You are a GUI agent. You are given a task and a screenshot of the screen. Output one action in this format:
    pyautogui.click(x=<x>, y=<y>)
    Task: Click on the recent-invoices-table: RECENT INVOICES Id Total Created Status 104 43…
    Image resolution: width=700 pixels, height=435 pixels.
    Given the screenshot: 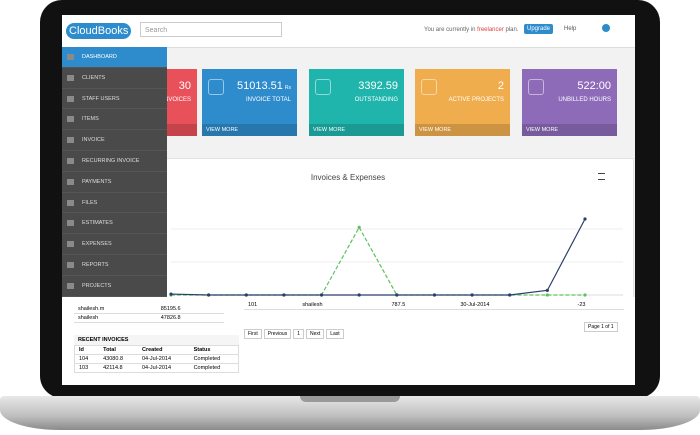 What is the action you would take?
    pyautogui.click(x=156, y=354)
    